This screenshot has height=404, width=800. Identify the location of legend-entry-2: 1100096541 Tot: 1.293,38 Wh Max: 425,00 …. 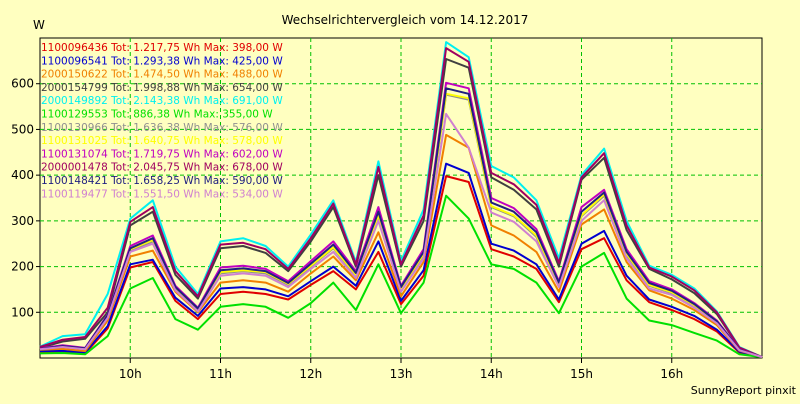
(162, 61).